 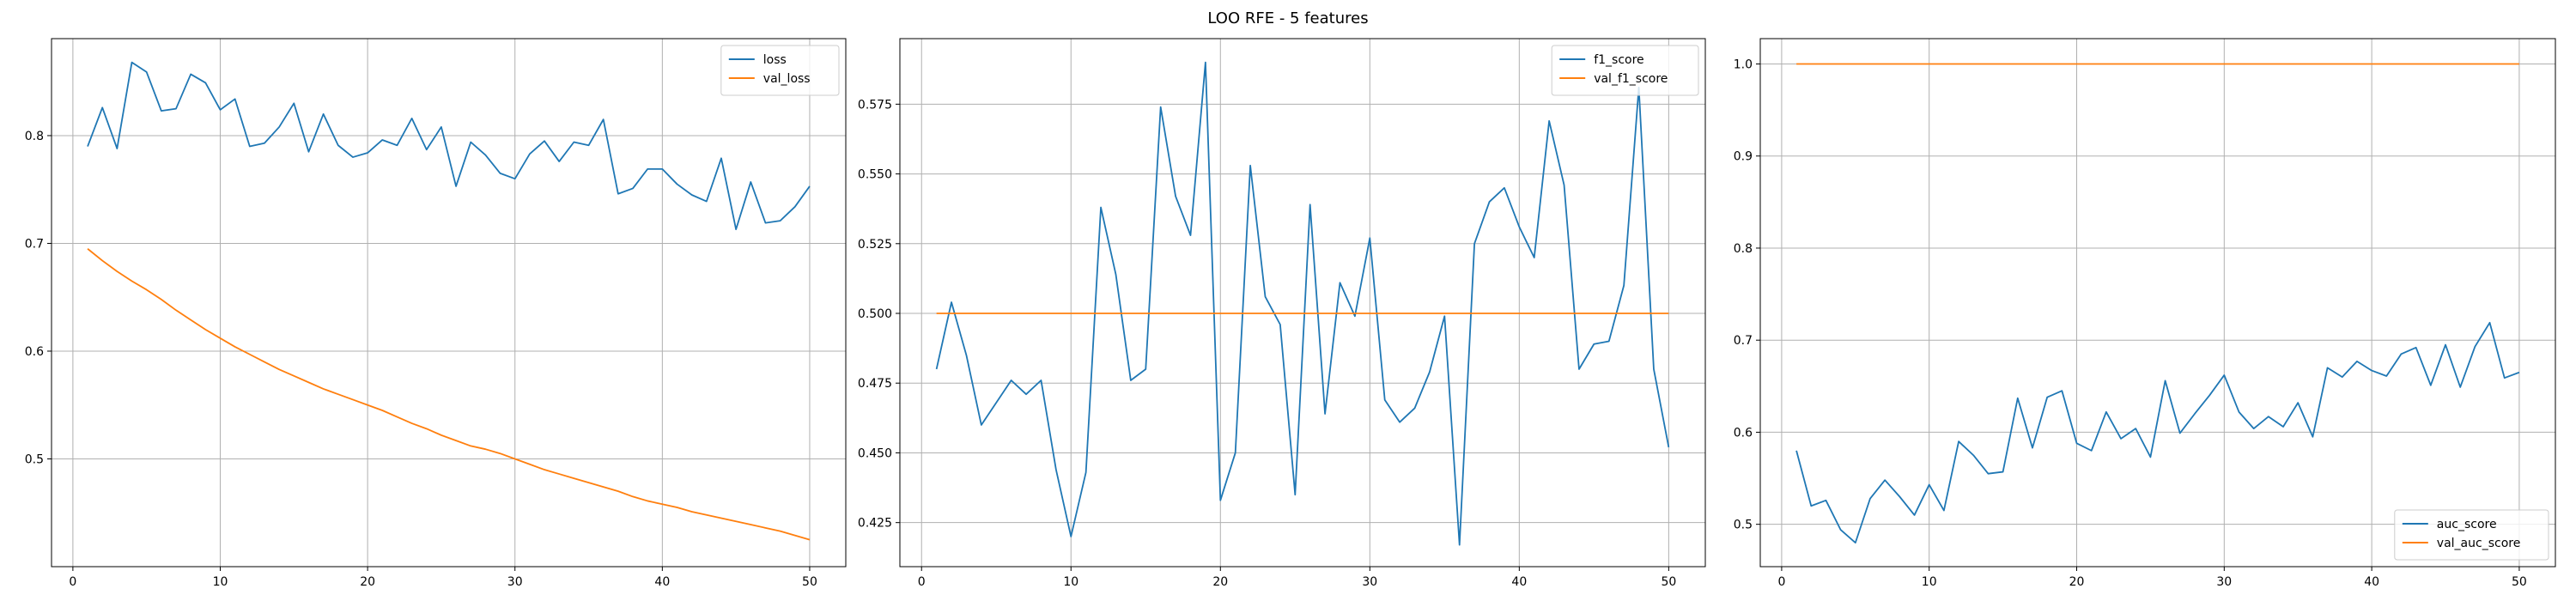 What do you see at coordinates (2157, 432) in the screenshot?
I see `series-line-auc-score` at bounding box center [2157, 432].